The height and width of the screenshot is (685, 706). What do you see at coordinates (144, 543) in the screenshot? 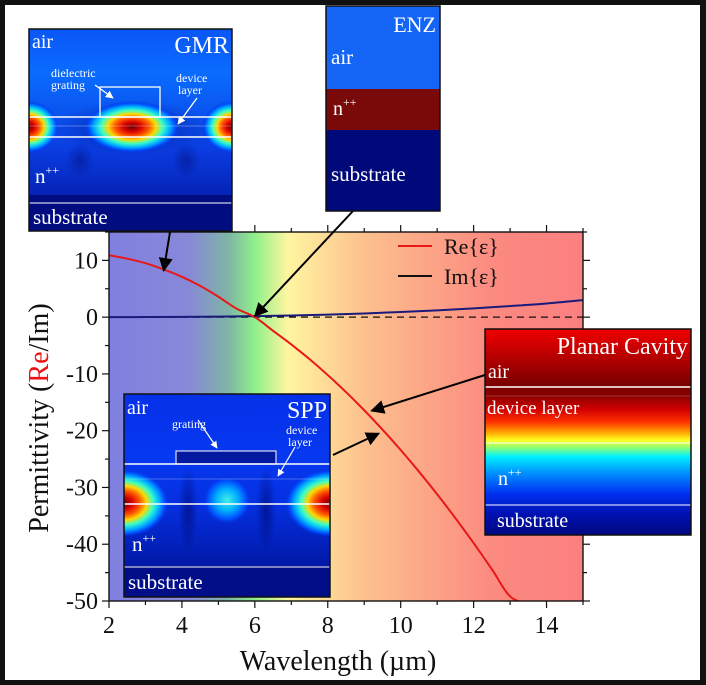
I see `spp-n-label: n++` at bounding box center [144, 543].